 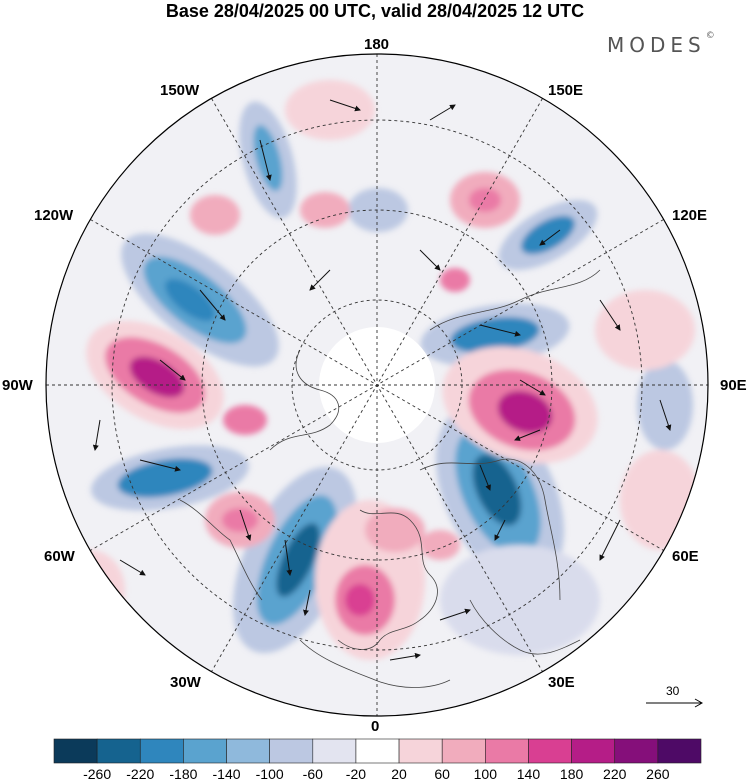 What do you see at coordinates (180, 90) in the screenshot?
I see `lon-label-150w: 150W` at bounding box center [180, 90].